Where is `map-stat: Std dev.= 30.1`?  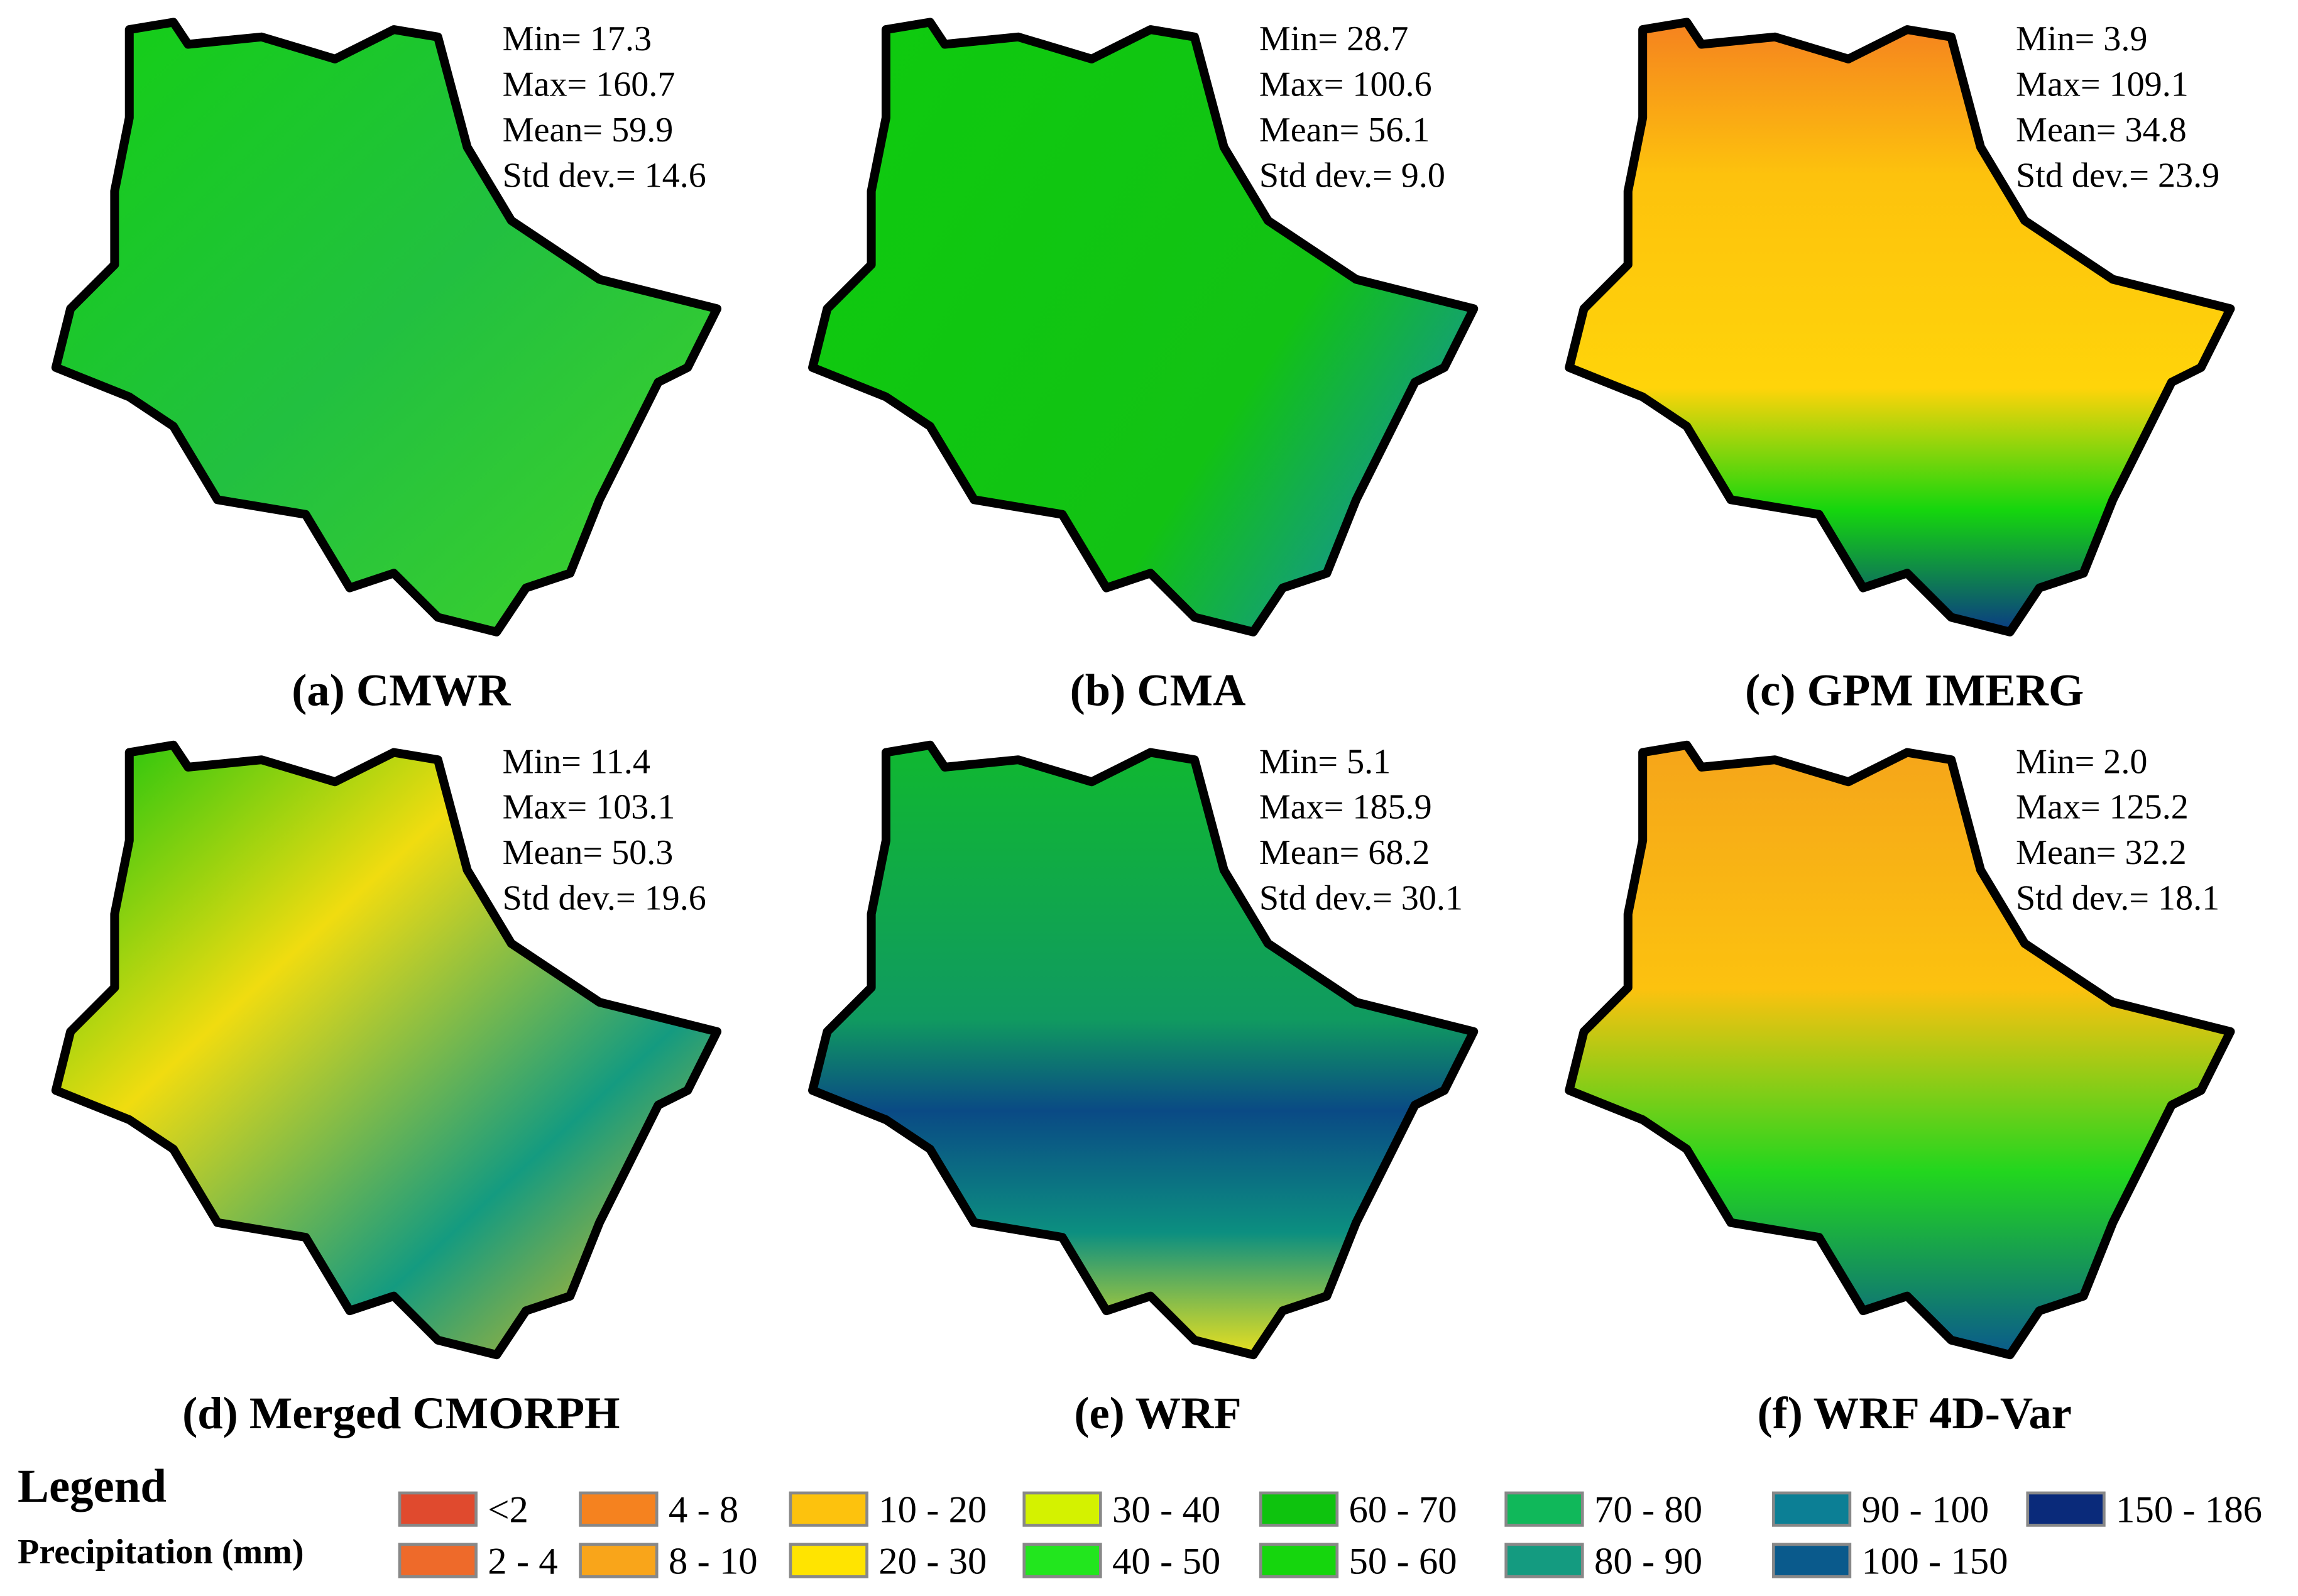 map-stat: Std dev.= 30.1 is located at coordinates (1361, 898).